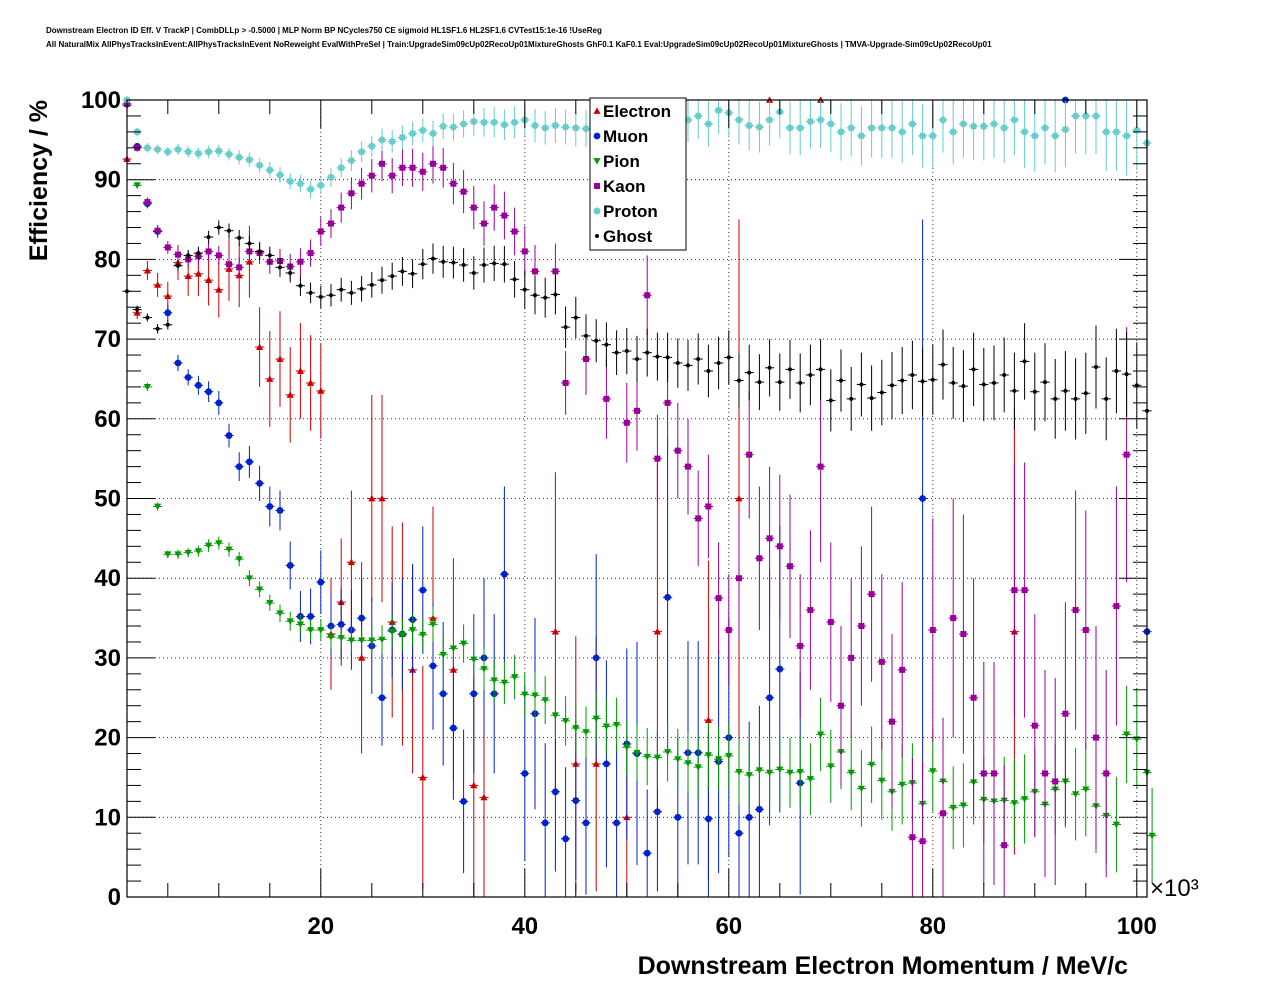  Describe the element at coordinates (597, 136) in the screenshot. I see `legend-marker-muon` at that location.